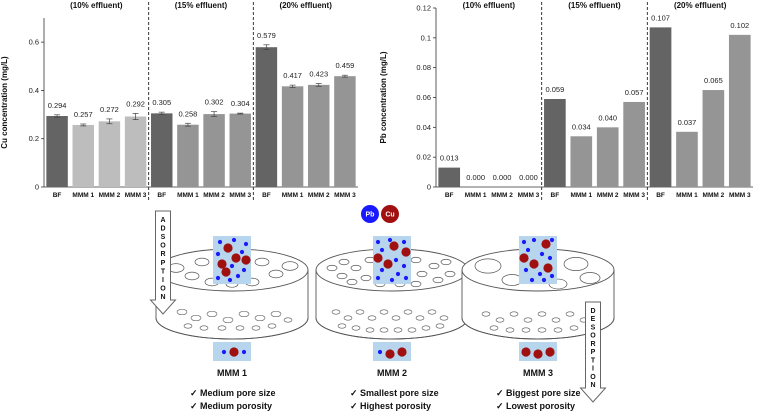  Describe the element at coordinates (34, 138) in the screenshot. I see `y-tick-label: 0.2` at that location.